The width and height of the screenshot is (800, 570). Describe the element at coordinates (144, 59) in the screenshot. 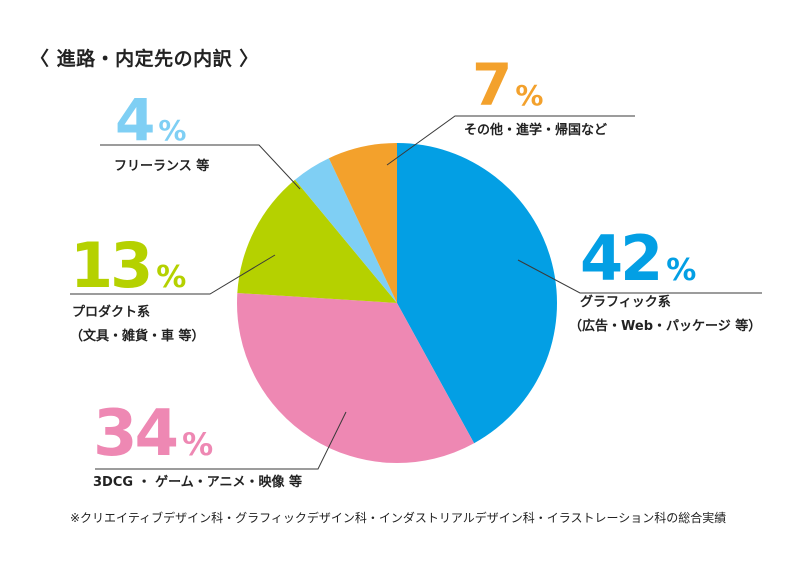

I see `chart-title: 〈 進路・内定先の内訳 〉` at that location.